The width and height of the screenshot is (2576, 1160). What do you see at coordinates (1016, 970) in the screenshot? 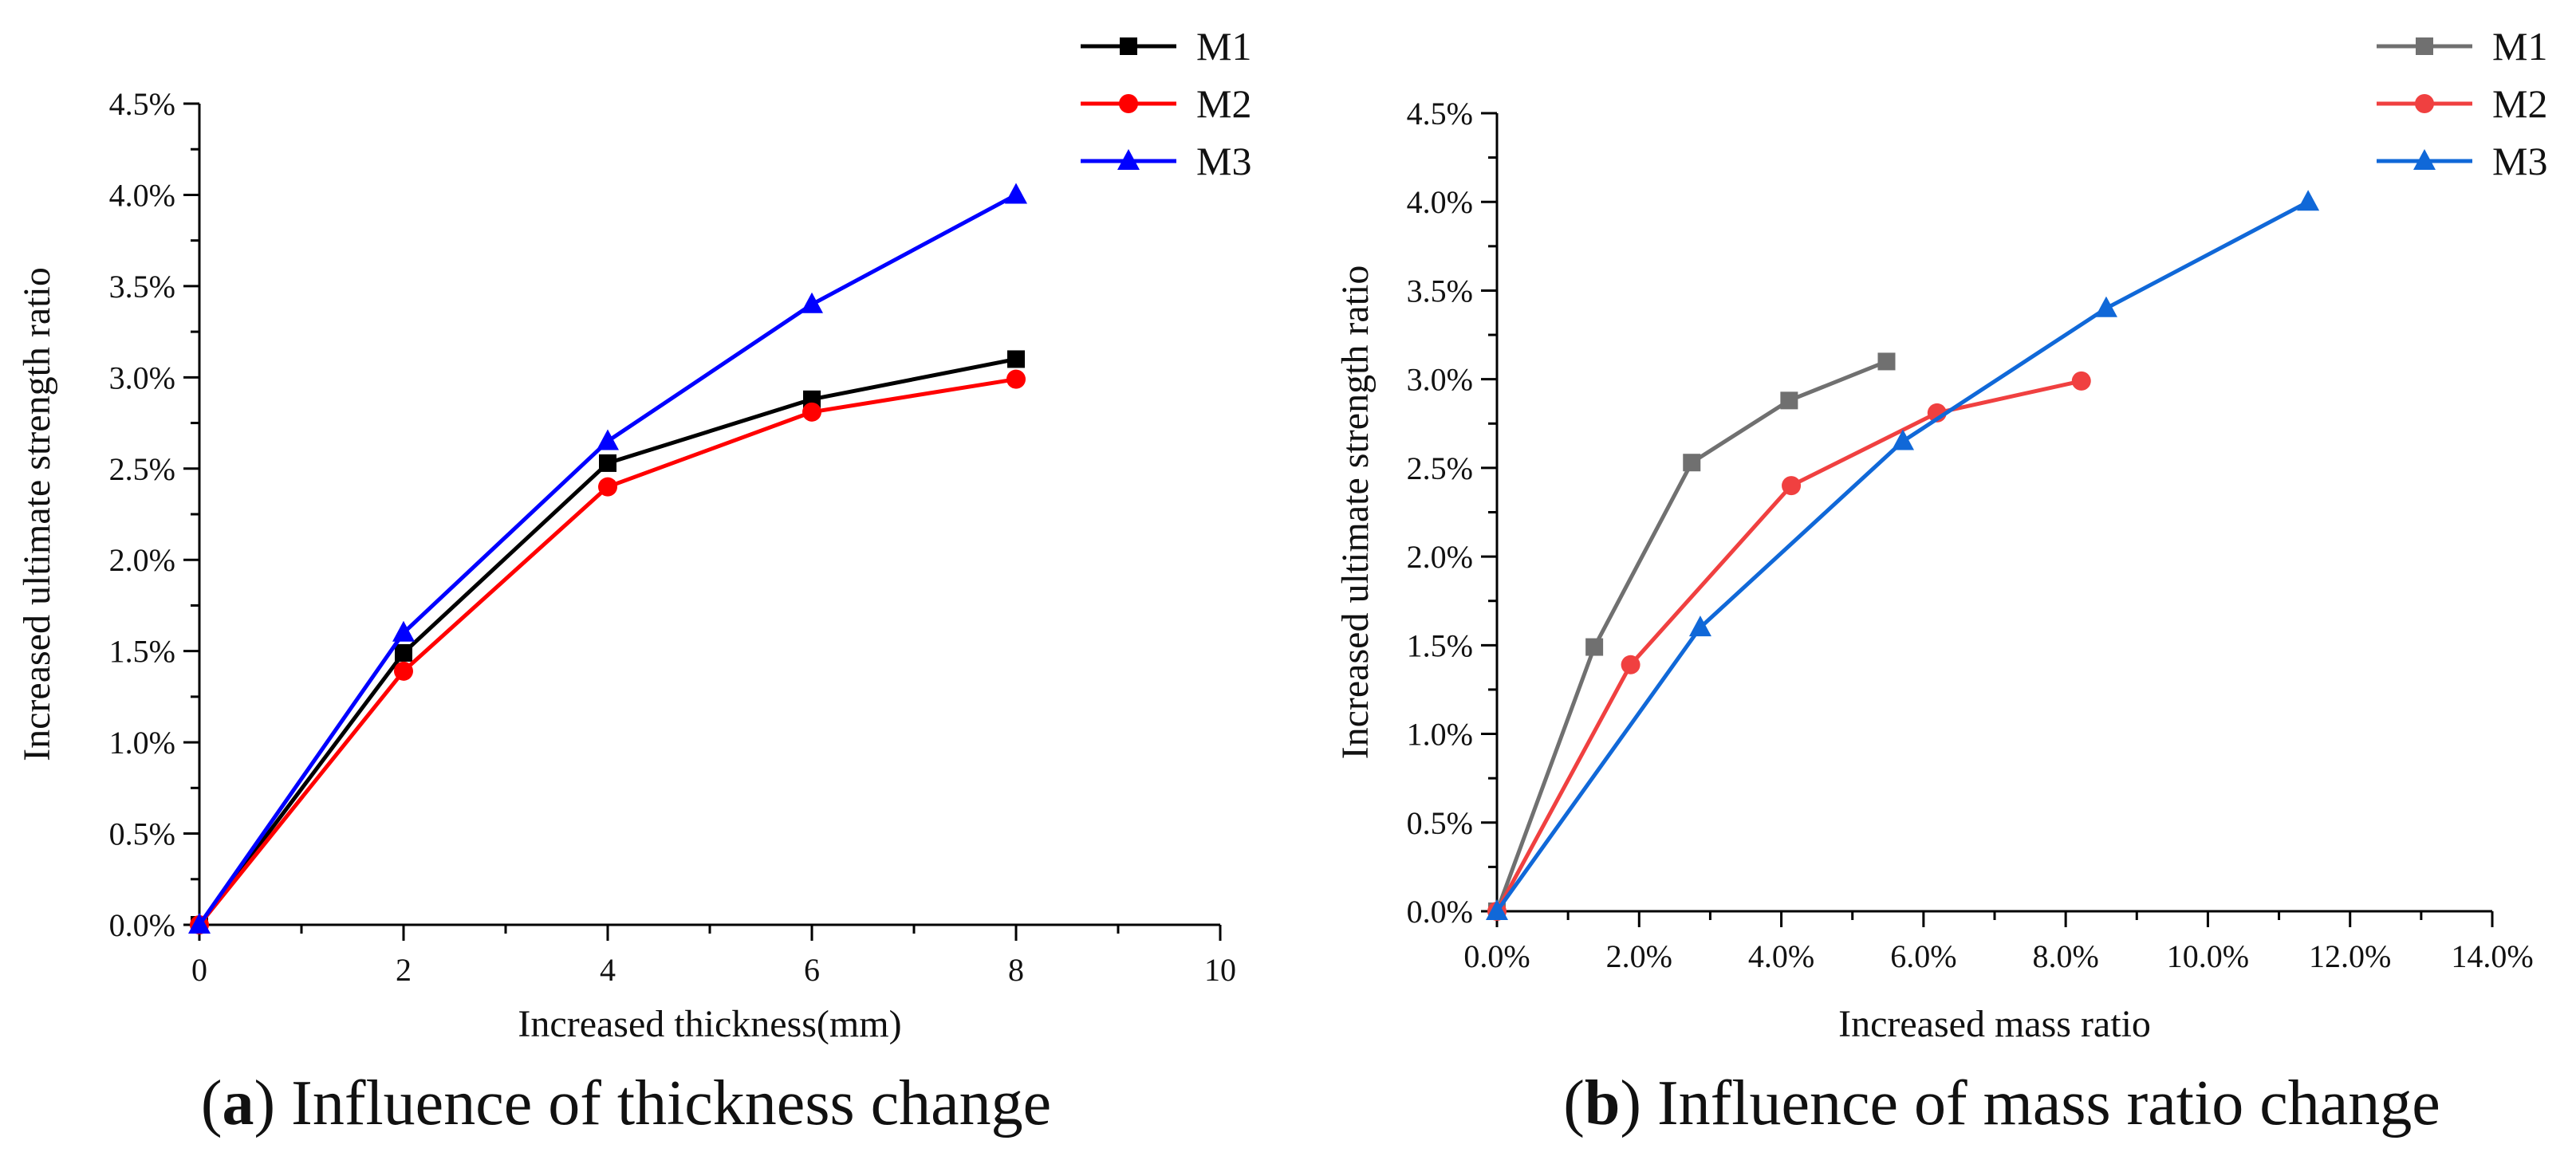
I see `x-tick-label: 8` at bounding box center [1016, 970].